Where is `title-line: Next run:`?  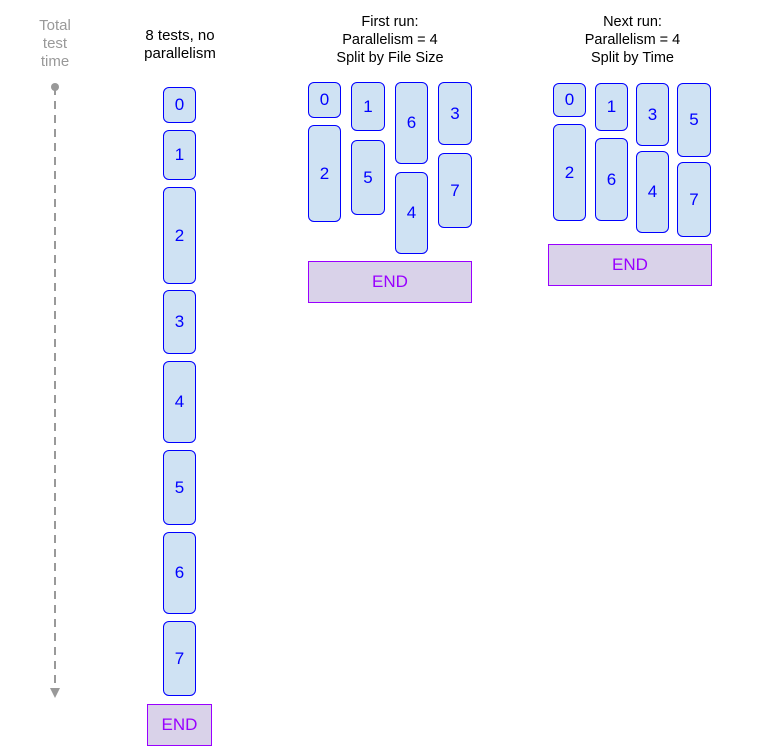
title-line: Next run: is located at coordinates (632, 22).